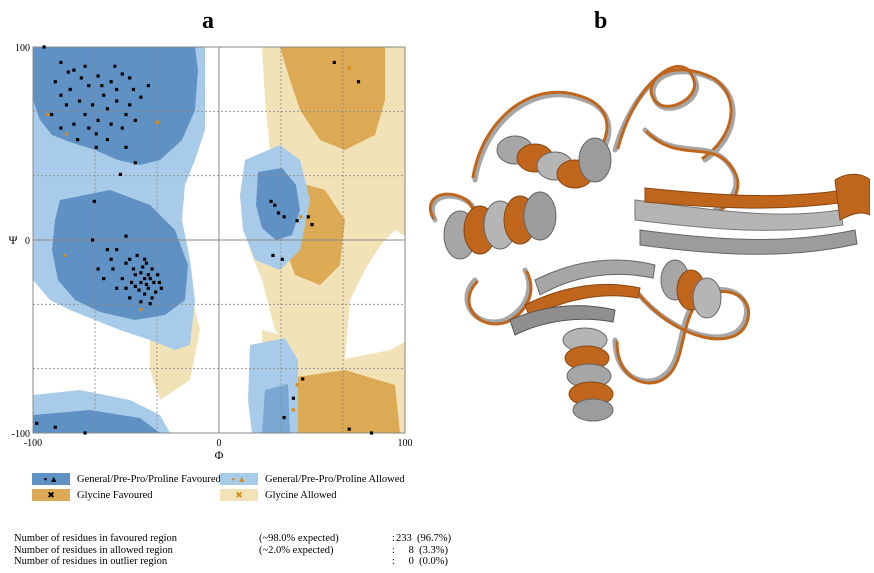 This screenshot has height=573, width=874. I want to click on legend-label-general-favoured: General/Pre-Pro/Proline Favoured, so click(149, 479).